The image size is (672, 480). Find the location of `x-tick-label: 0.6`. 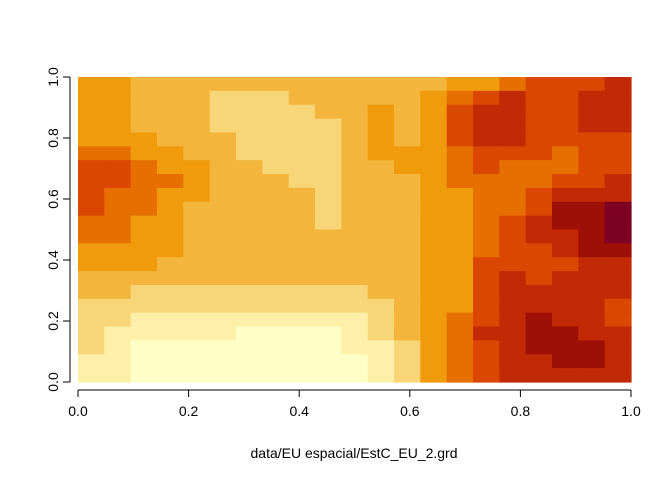

x-tick-label: 0.6 is located at coordinates (410, 411).